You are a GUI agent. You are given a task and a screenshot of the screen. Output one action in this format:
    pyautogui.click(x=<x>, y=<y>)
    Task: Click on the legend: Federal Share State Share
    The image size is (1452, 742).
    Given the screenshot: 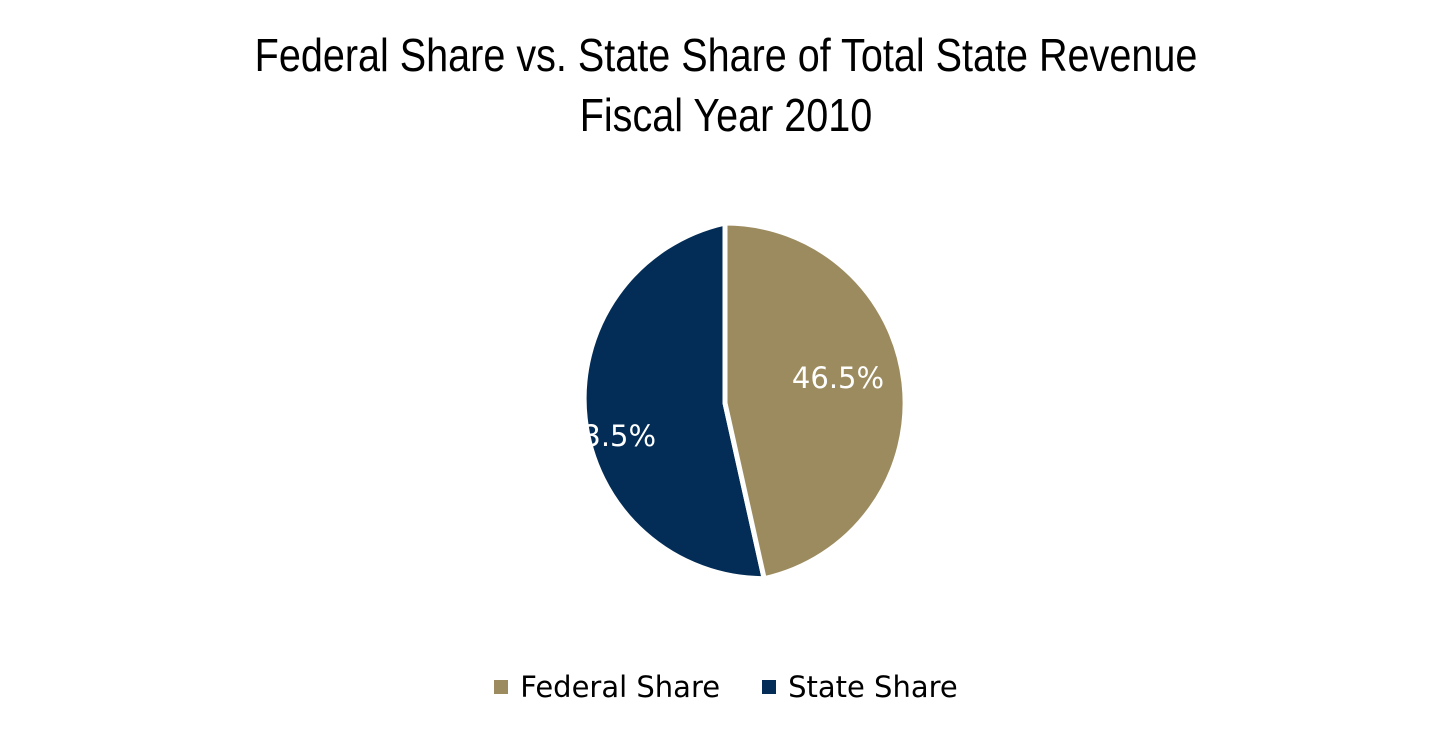 What is the action you would take?
    pyautogui.click(x=726, y=687)
    